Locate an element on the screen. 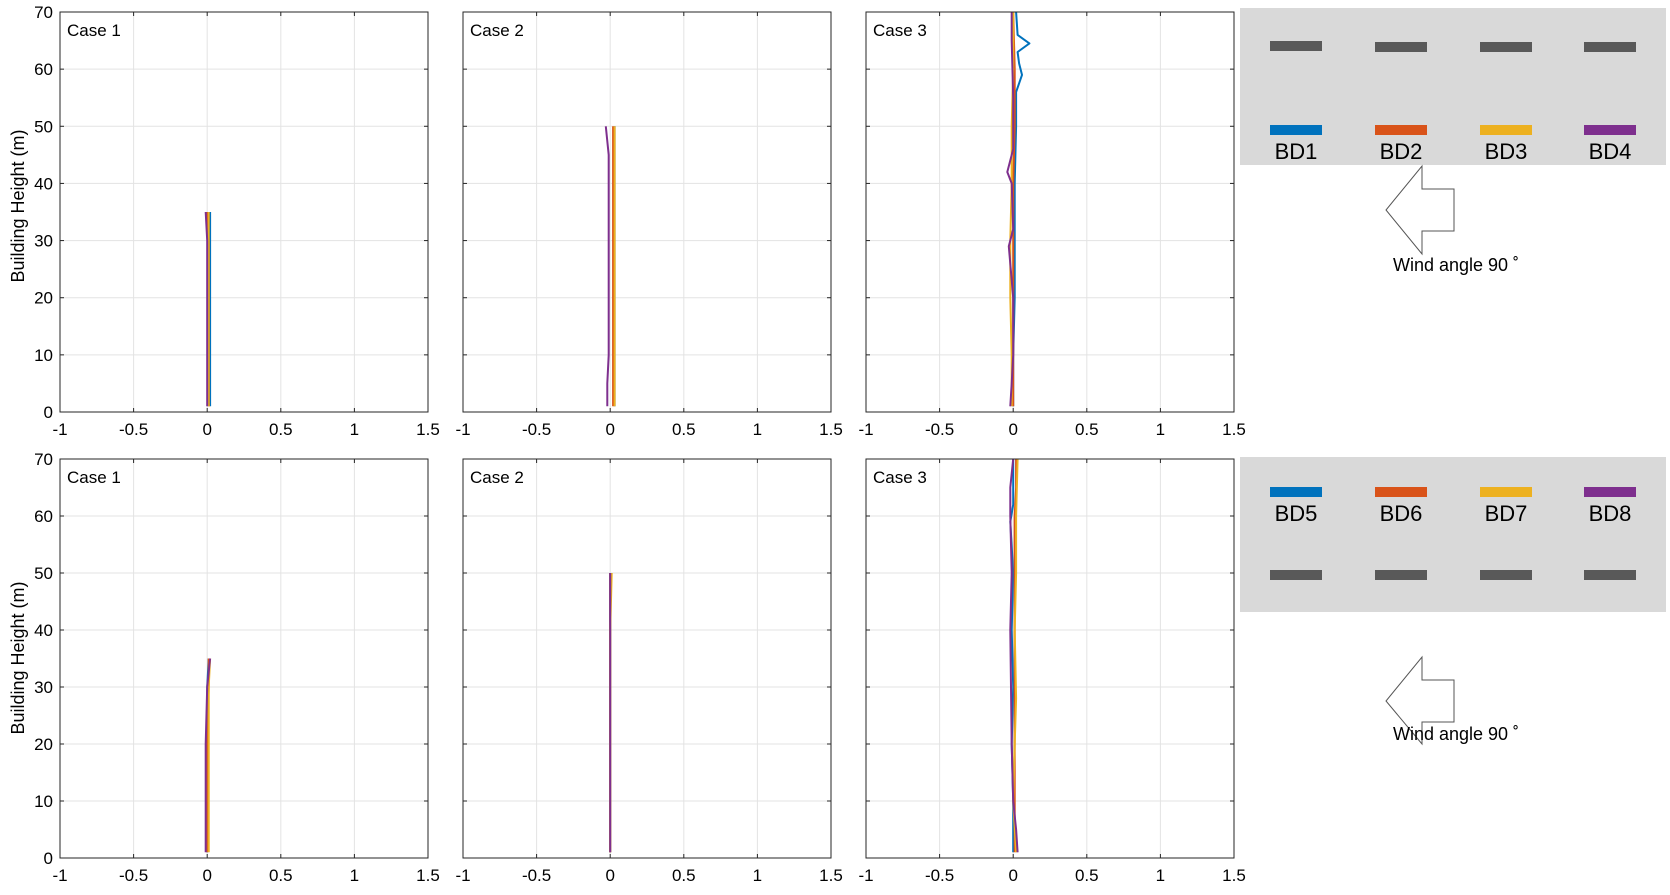 This screenshot has height=895, width=1670. chart-panel-6: -1 -0.5 0 0.5 1 1.5 Case 3 is located at coordinates (1052, 671).